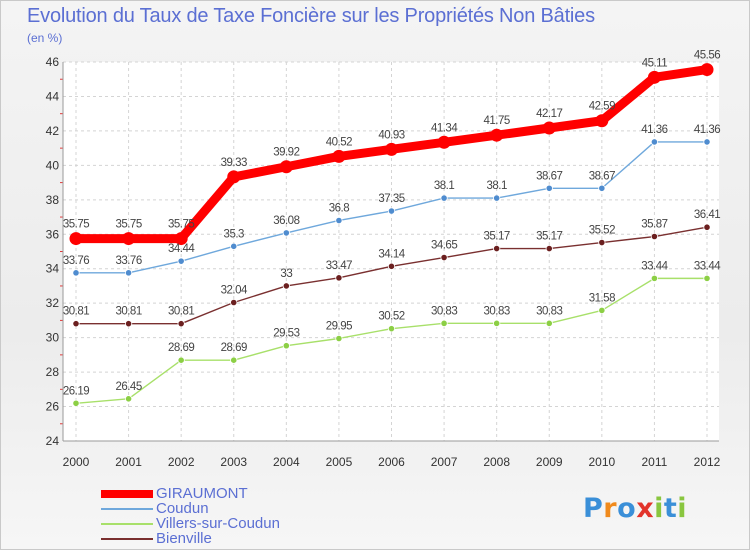  What do you see at coordinates (128, 261) in the screenshot?
I see `data-label: 33.76` at bounding box center [128, 261].